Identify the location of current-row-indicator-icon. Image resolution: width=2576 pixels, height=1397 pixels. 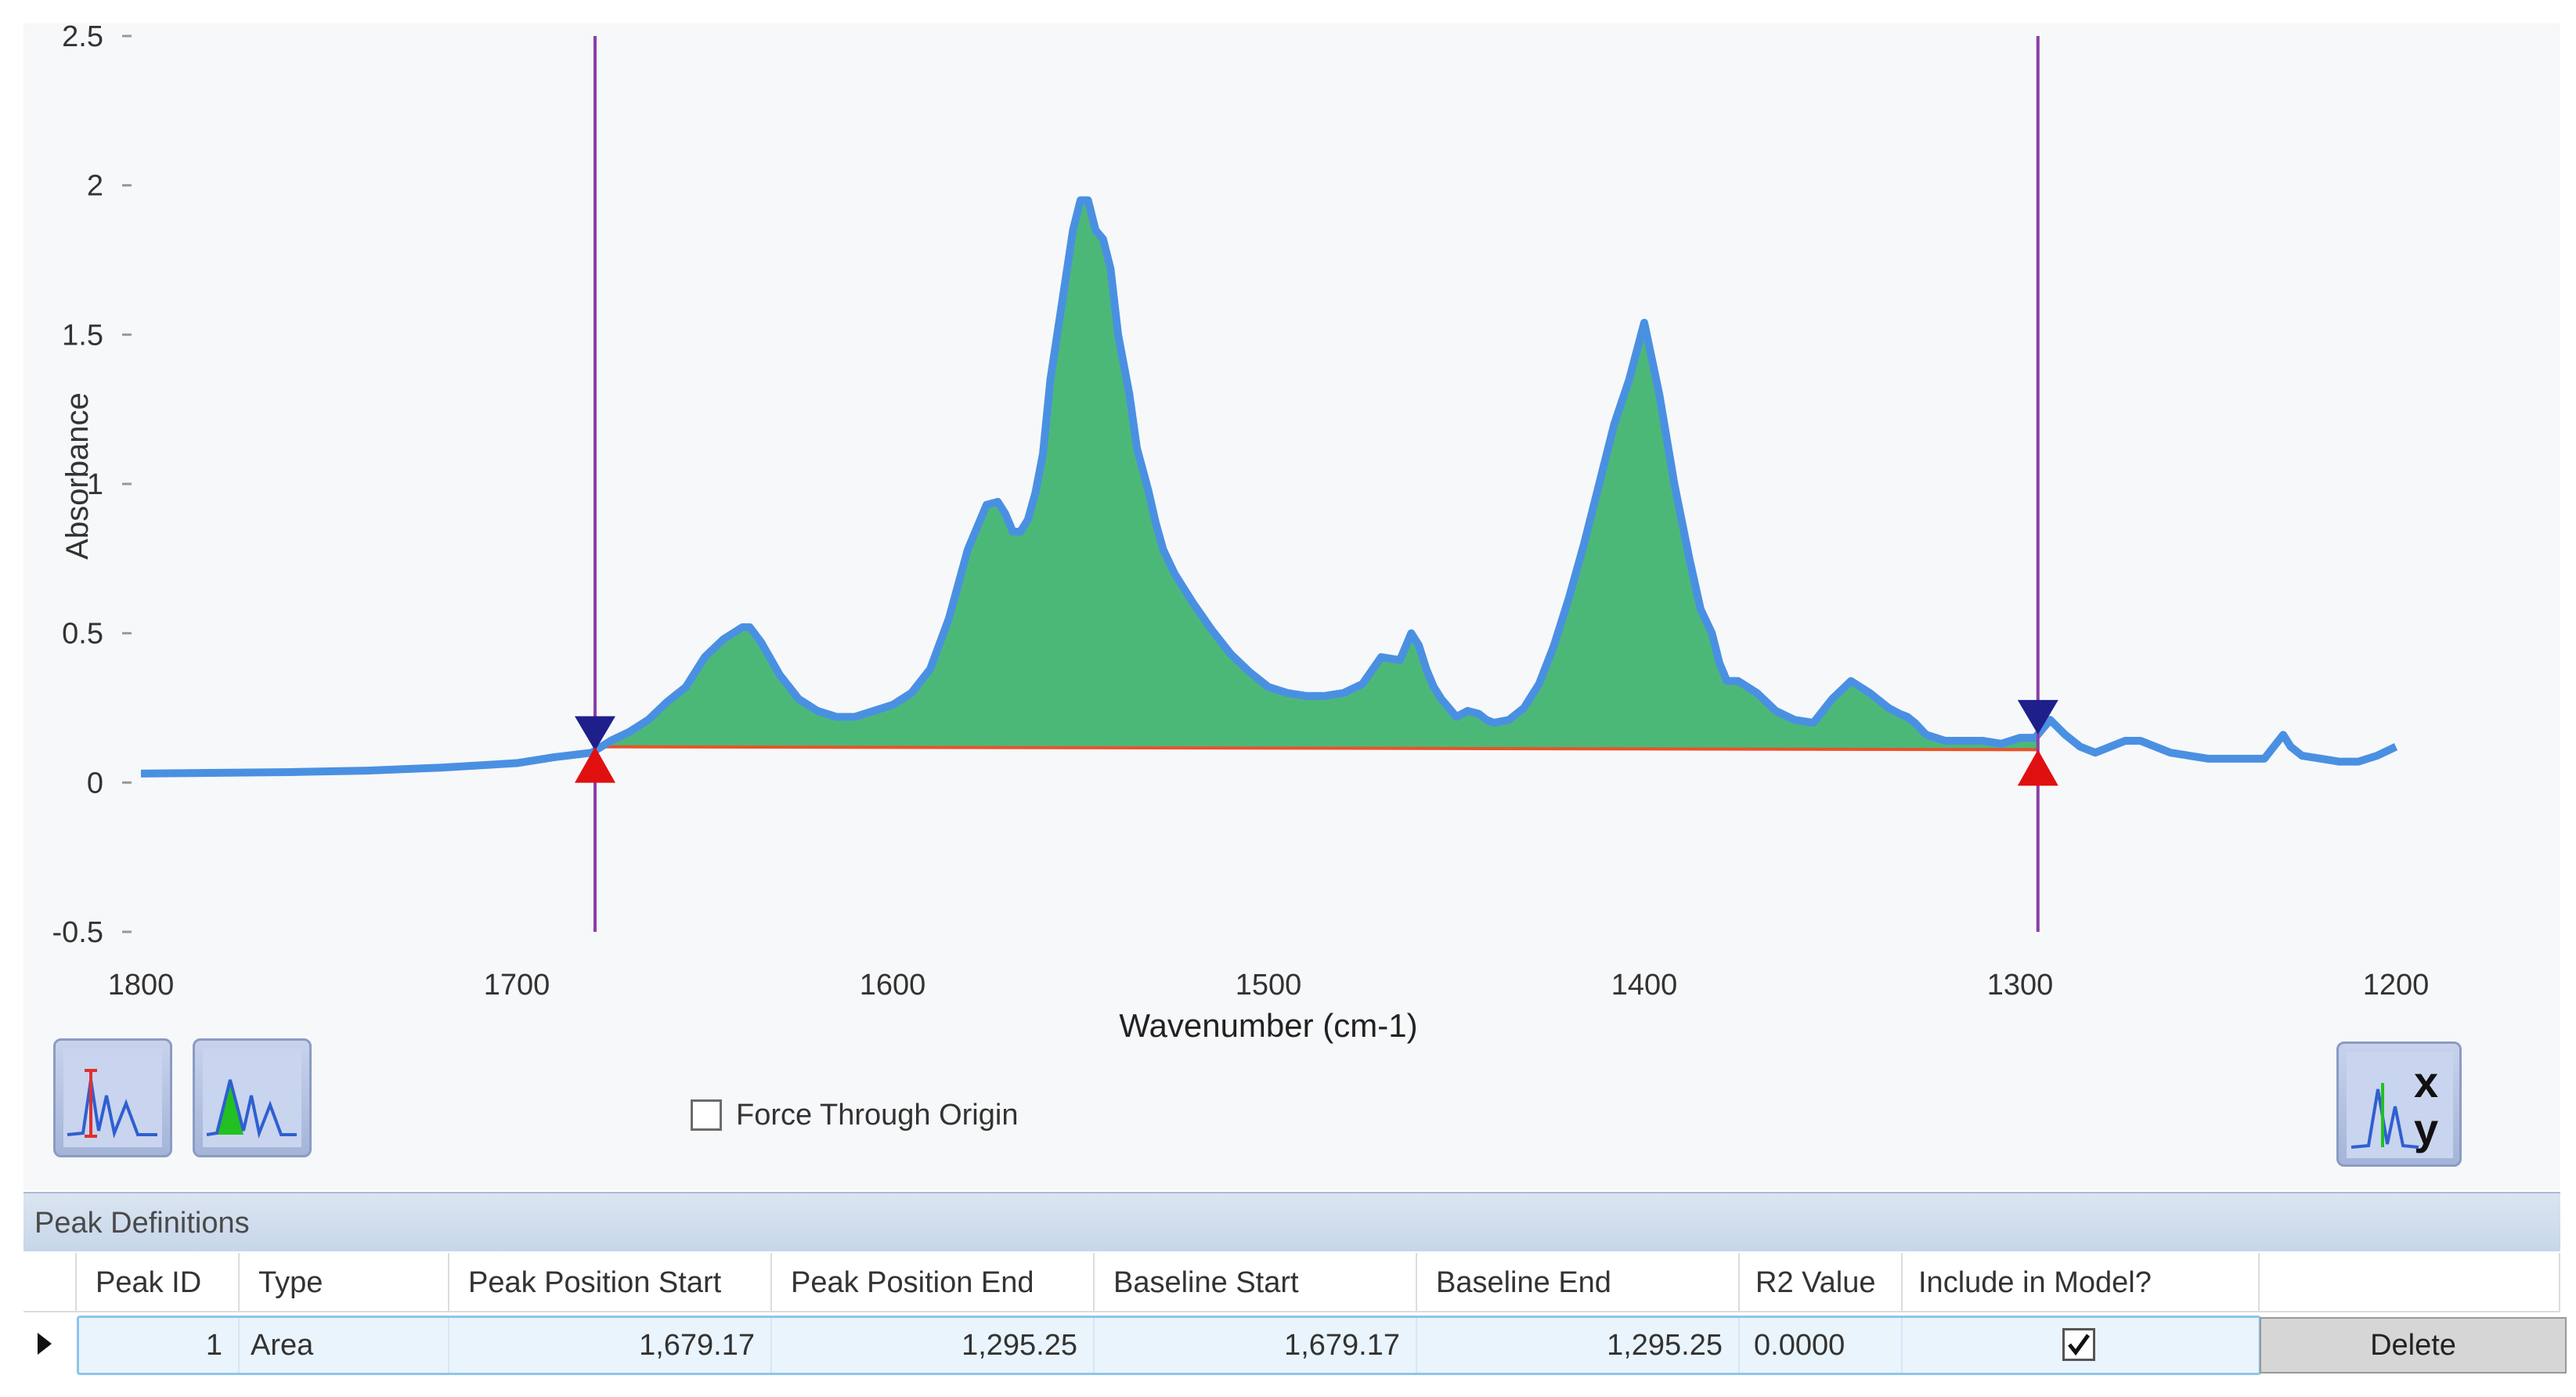
(45, 1344).